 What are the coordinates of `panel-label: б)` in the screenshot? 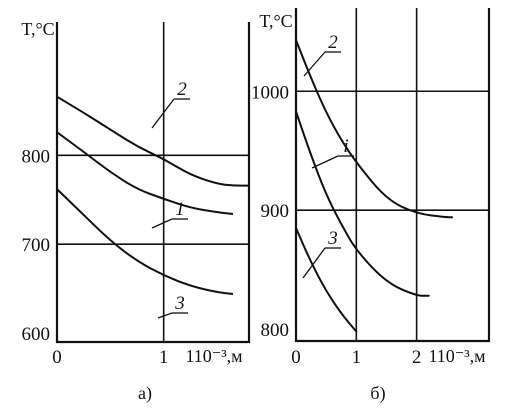 It's located at (377, 393).